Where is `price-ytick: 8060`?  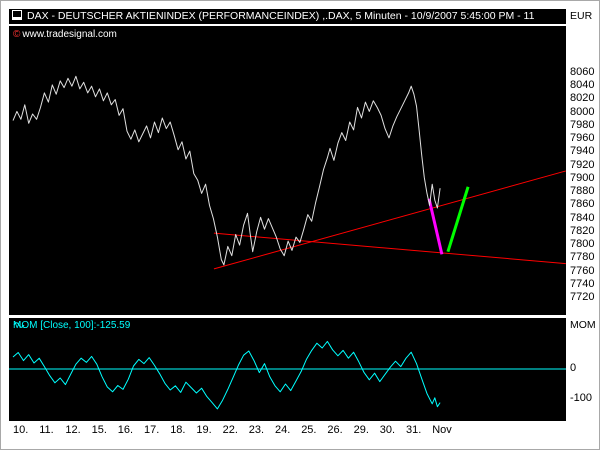 price-ytick: 8060 is located at coordinates (582, 72).